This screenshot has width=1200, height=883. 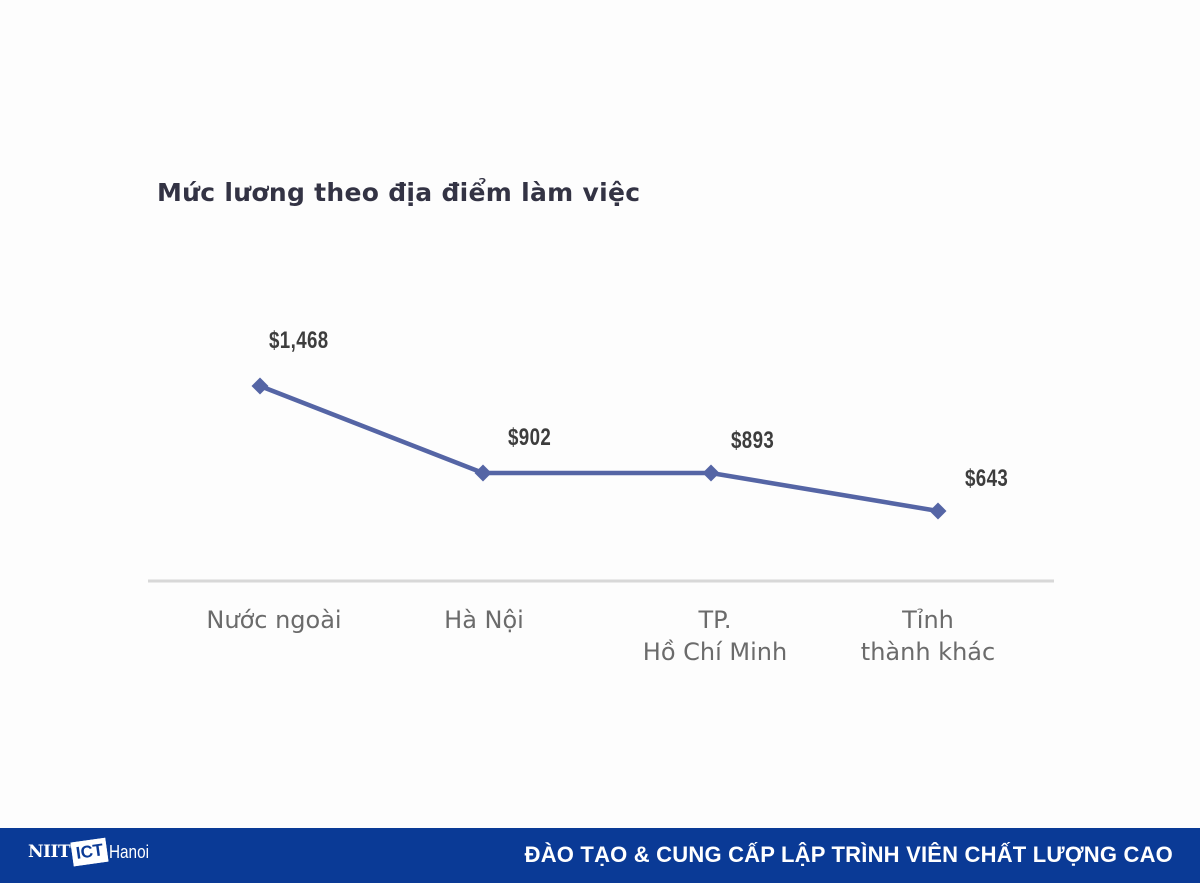 I want to click on value-label-hcm: $893, so click(x=753, y=440).